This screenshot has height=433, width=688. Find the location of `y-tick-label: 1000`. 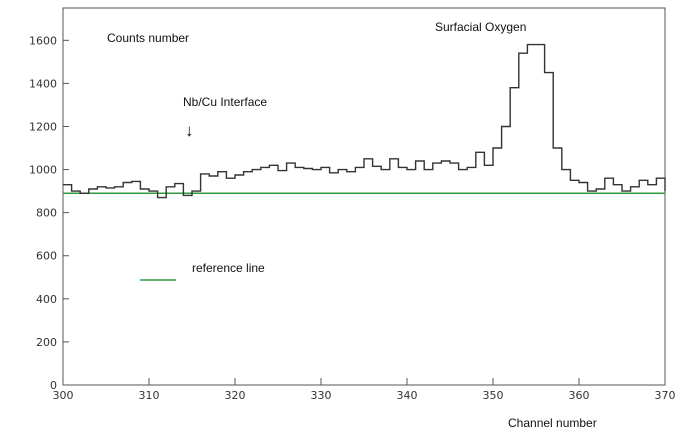

y-tick-label: 1000 is located at coordinates (43, 170).